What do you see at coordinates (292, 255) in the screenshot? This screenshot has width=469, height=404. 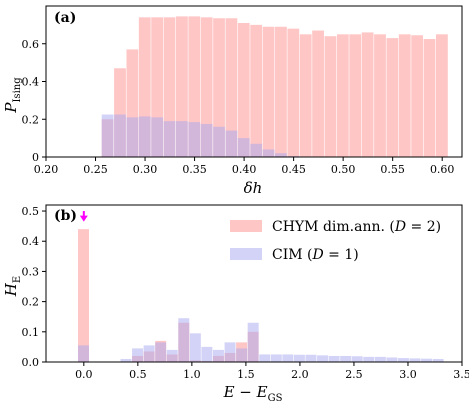 I see `legend-label-cim-main: CIM (` at bounding box center [292, 255].